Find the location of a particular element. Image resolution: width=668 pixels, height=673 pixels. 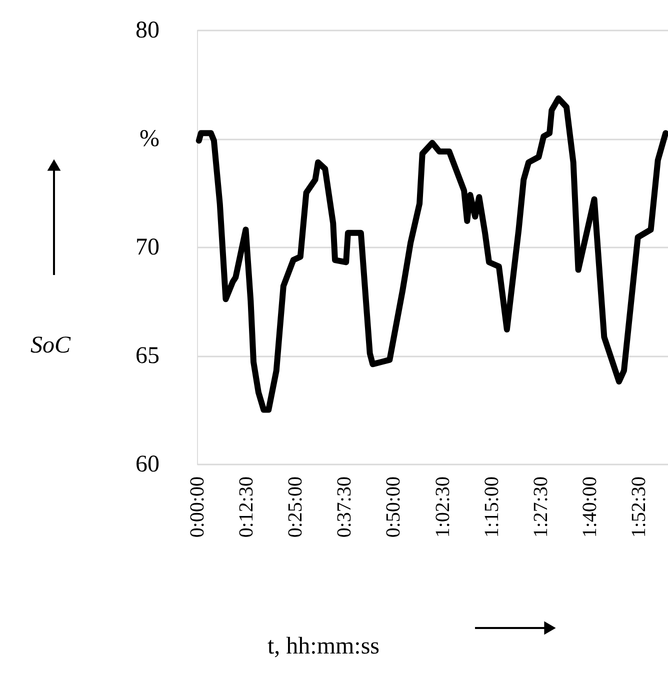

x-tick-label: 0:37:30 is located at coordinates (345, 507).